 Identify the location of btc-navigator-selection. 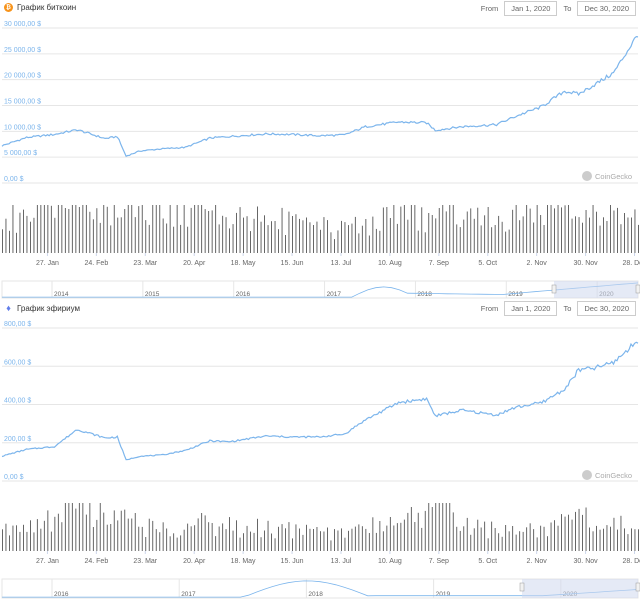
(596, 289).